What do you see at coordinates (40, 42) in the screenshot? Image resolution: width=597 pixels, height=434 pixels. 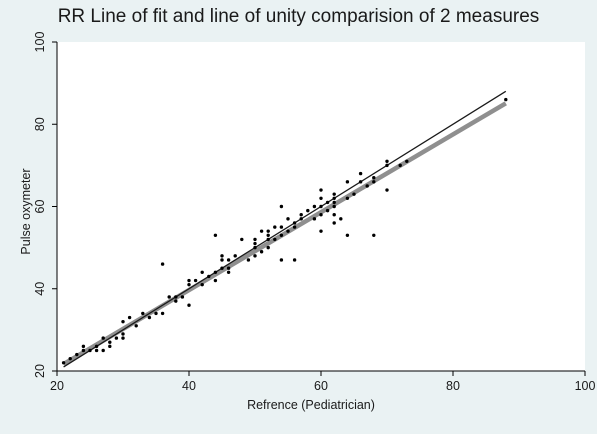 I see `y-tick-label: 100` at bounding box center [40, 42].